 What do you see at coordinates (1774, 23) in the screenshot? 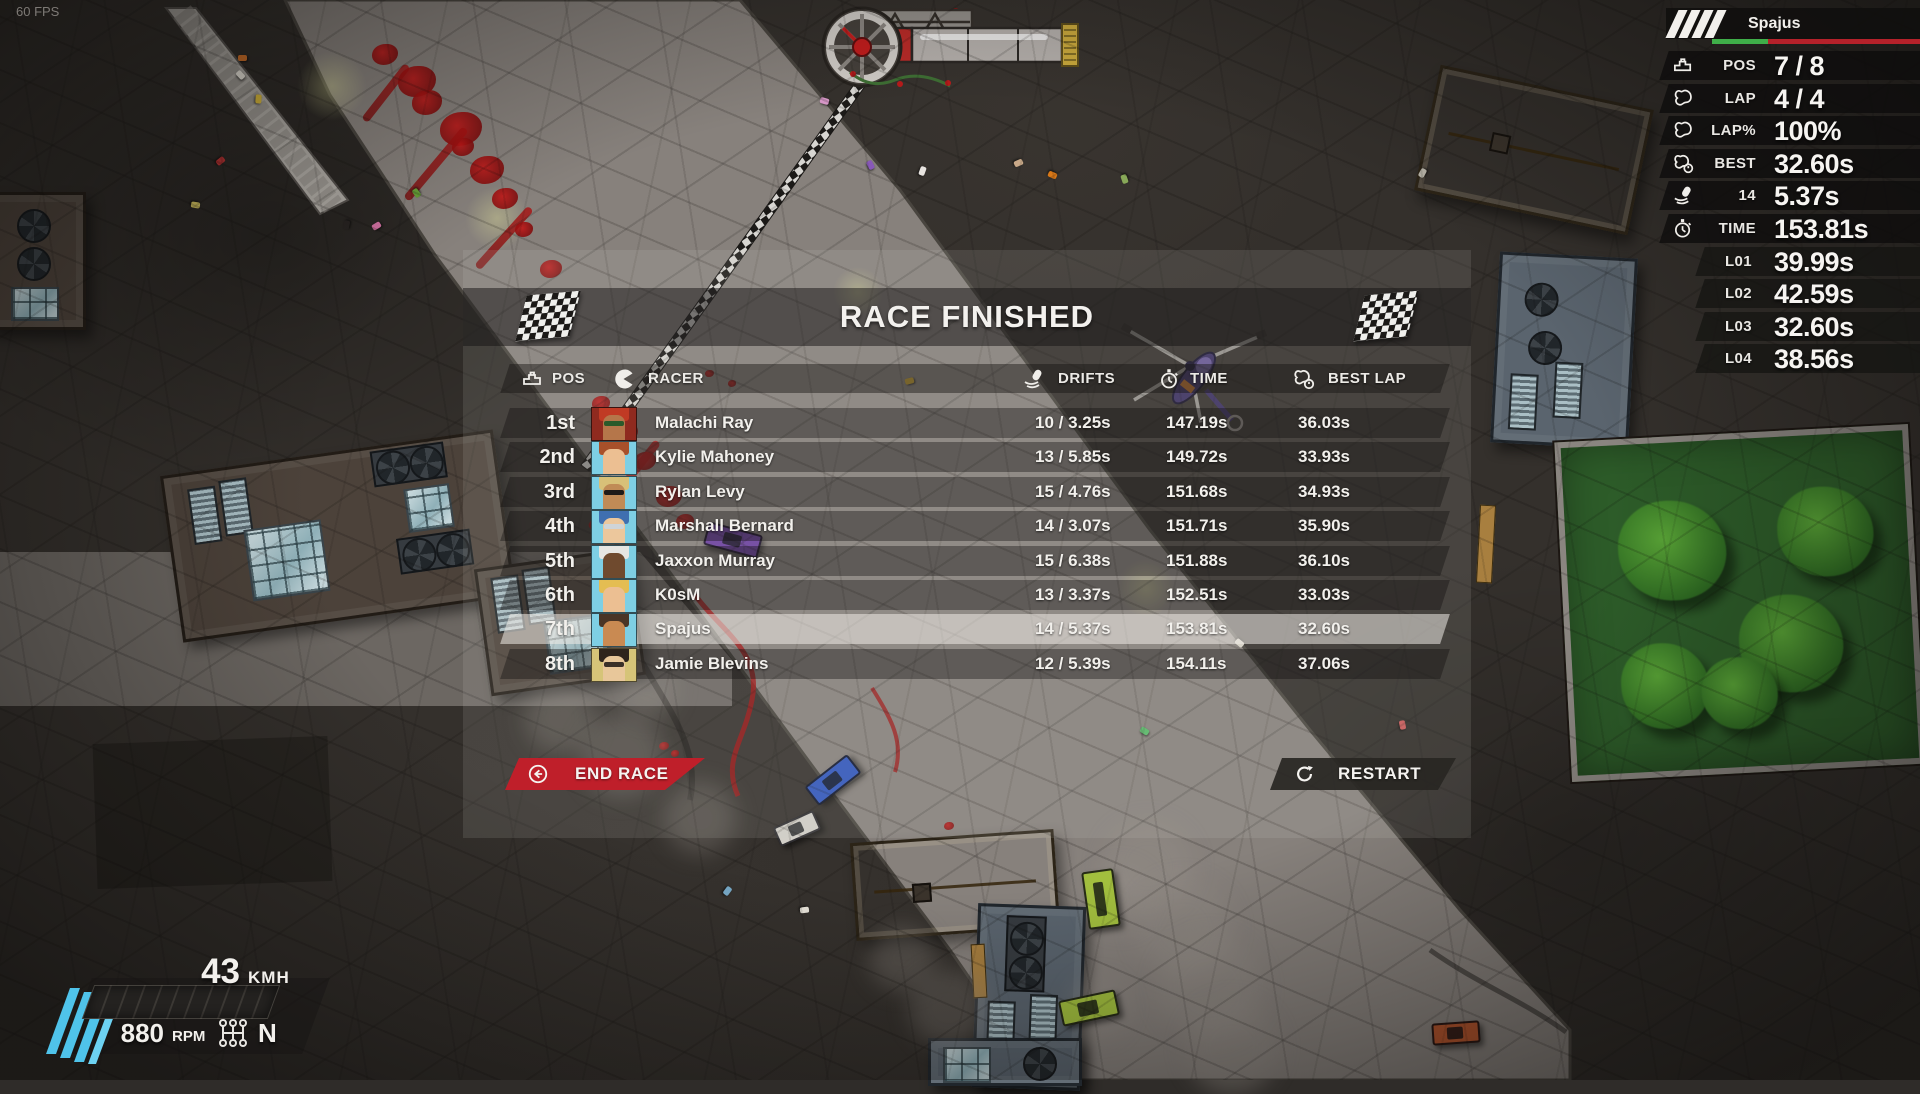
I see `player-name: Spajus` at bounding box center [1774, 23].